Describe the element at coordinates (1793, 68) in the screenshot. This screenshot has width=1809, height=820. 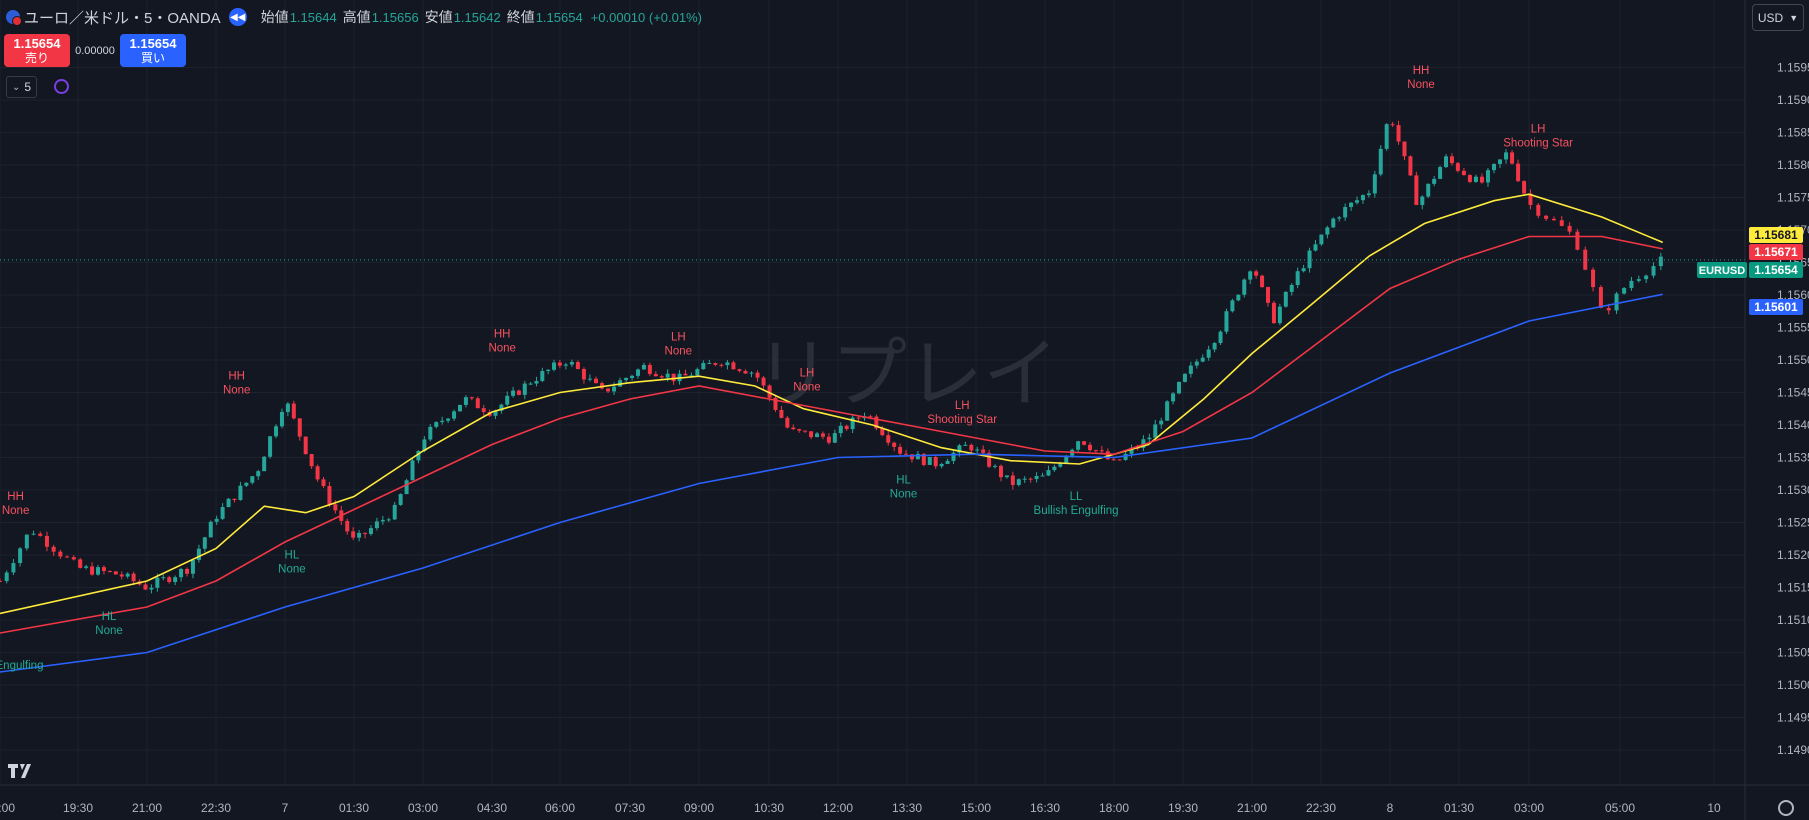
I see `price-tick-label: 1.15950` at that location.